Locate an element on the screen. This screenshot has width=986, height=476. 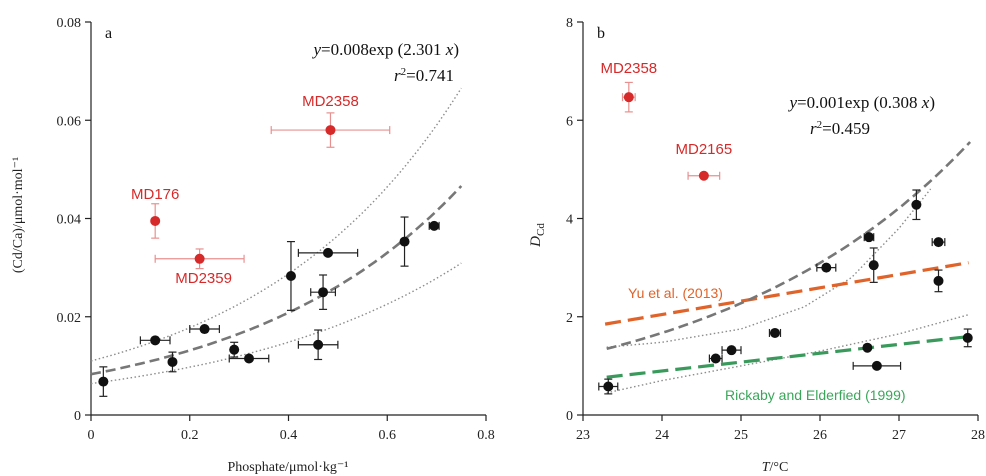
panel-b-yu-label: Yu et al. (2013) is located at coordinates (675, 293).